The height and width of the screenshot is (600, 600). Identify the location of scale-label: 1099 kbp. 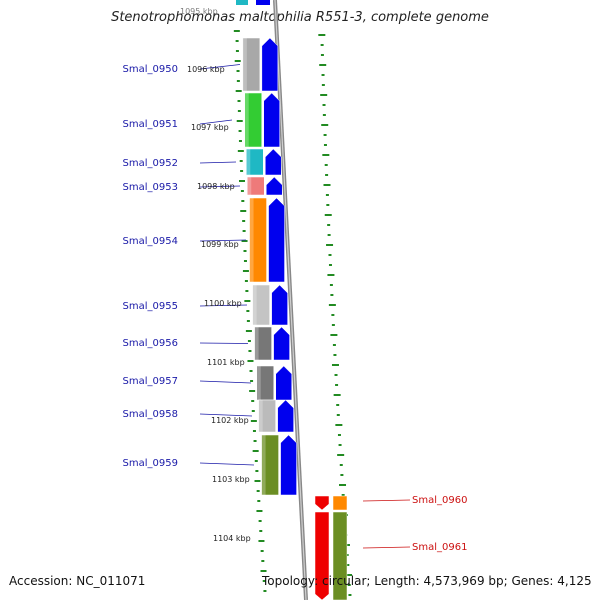
(220, 244).